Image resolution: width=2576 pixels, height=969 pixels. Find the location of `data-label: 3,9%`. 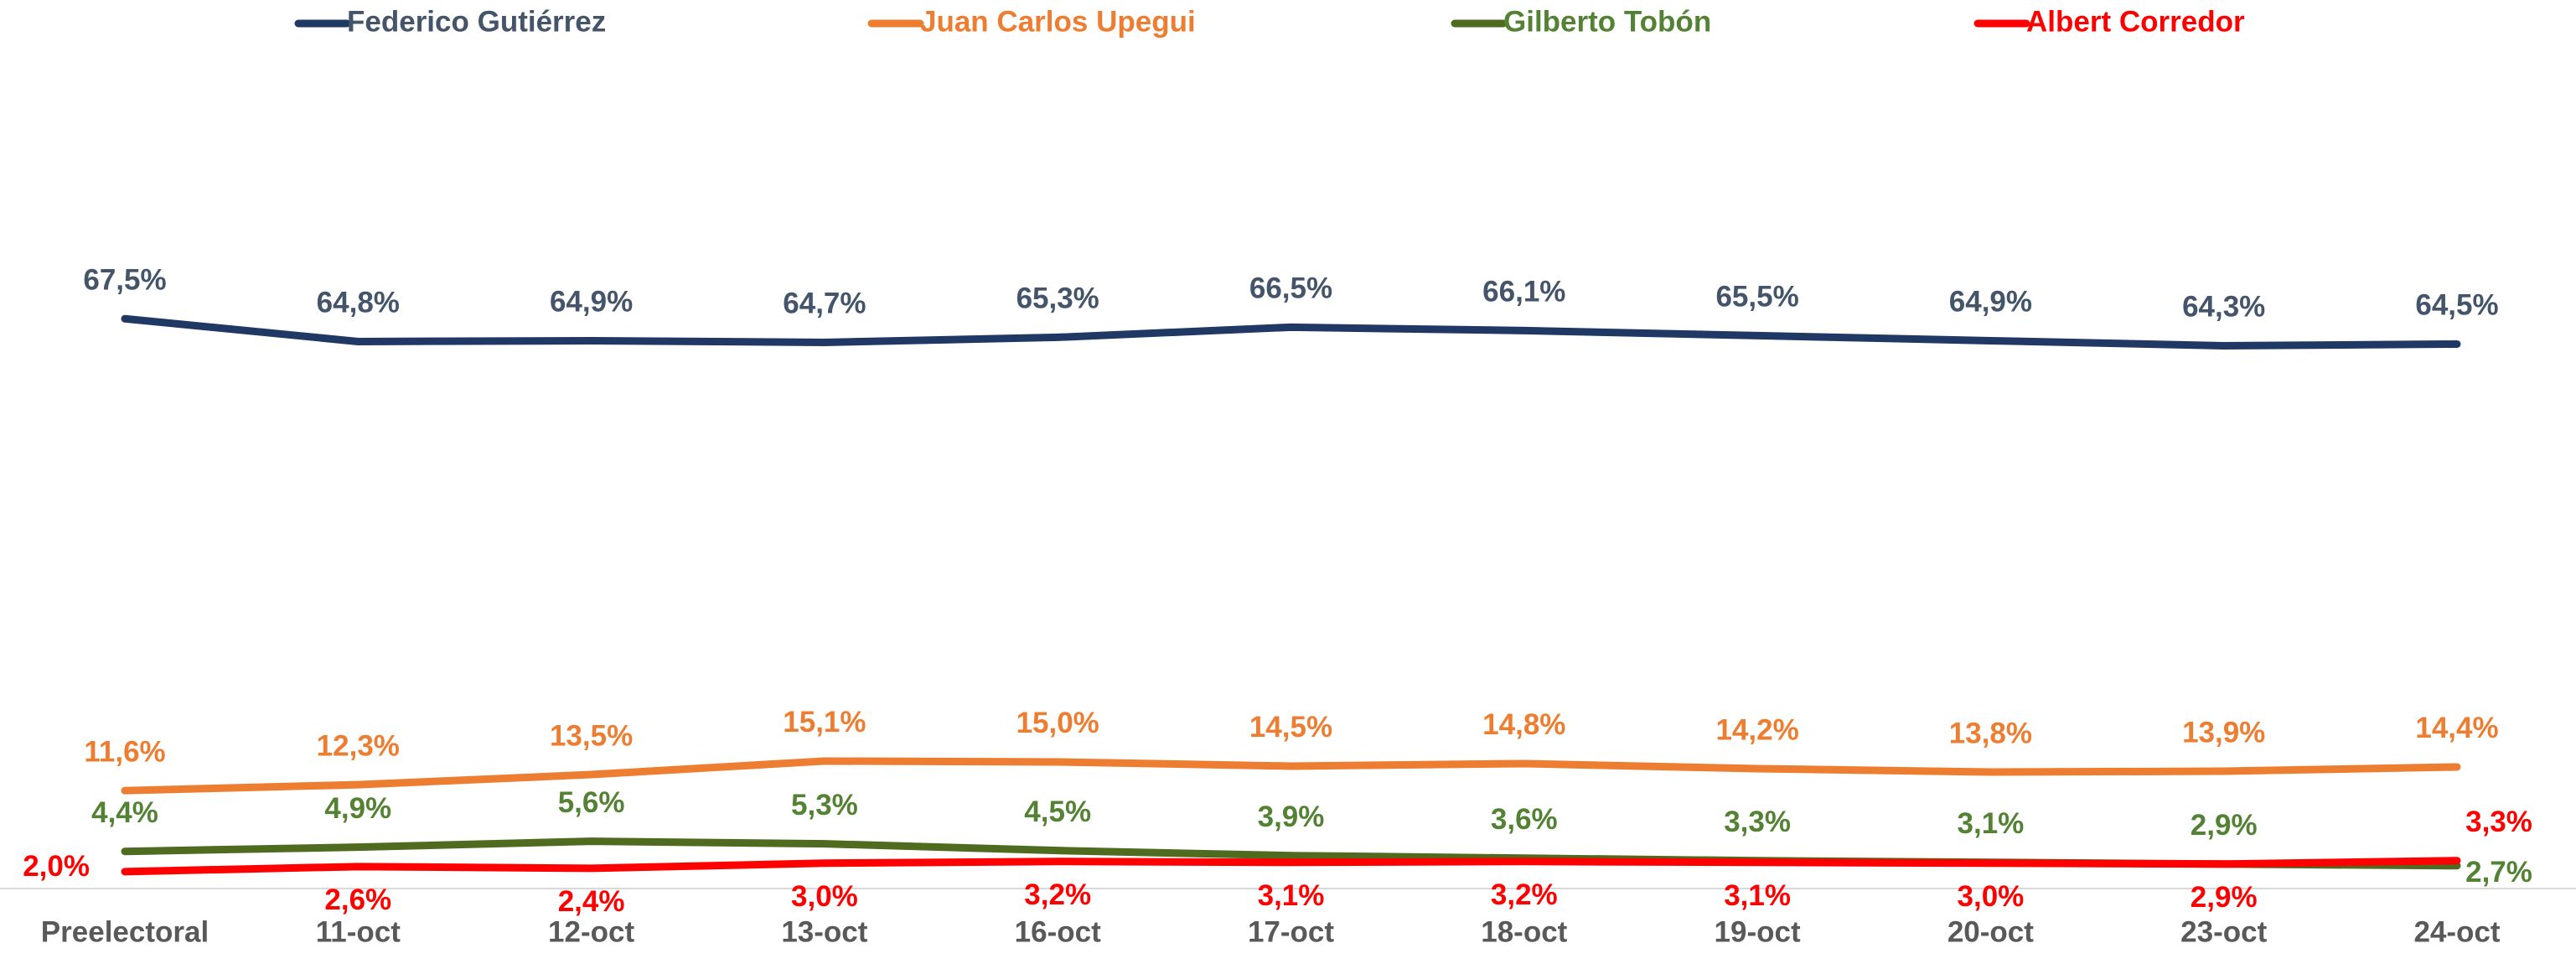

data-label: 3,9% is located at coordinates (1291, 817).